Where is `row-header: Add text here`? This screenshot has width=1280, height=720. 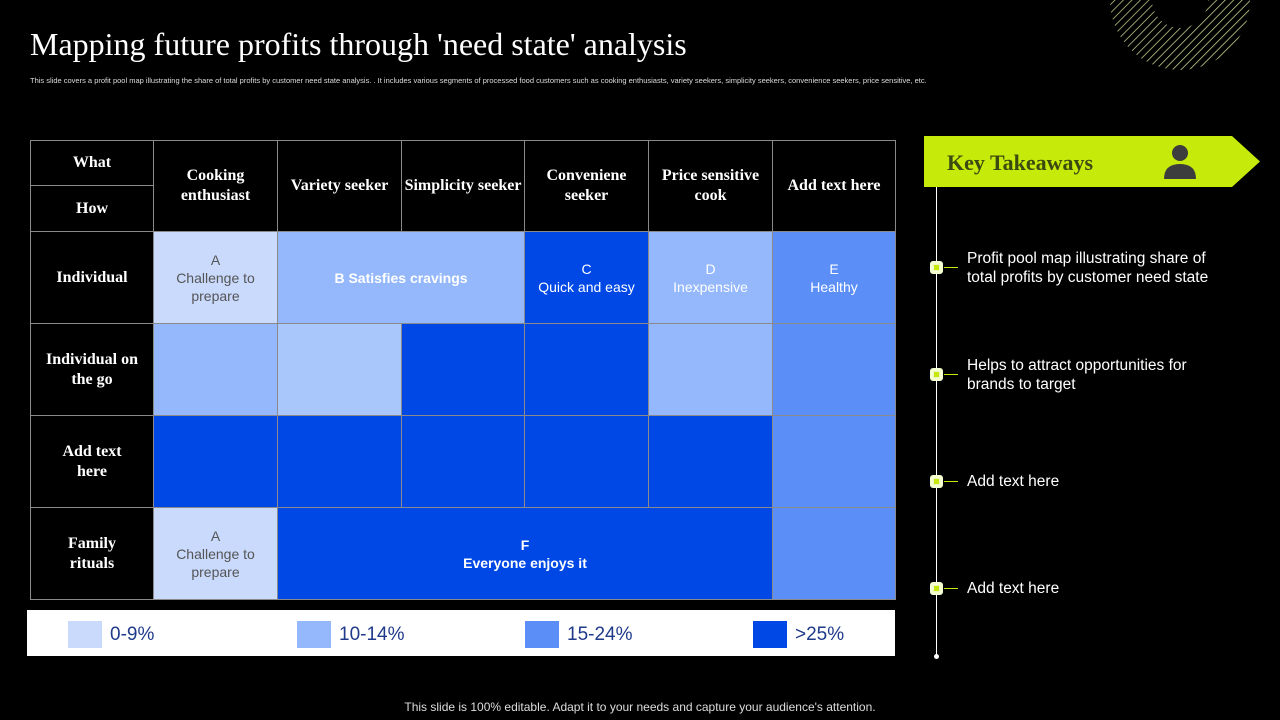 row-header: Add text here is located at coordinates (92, 461).